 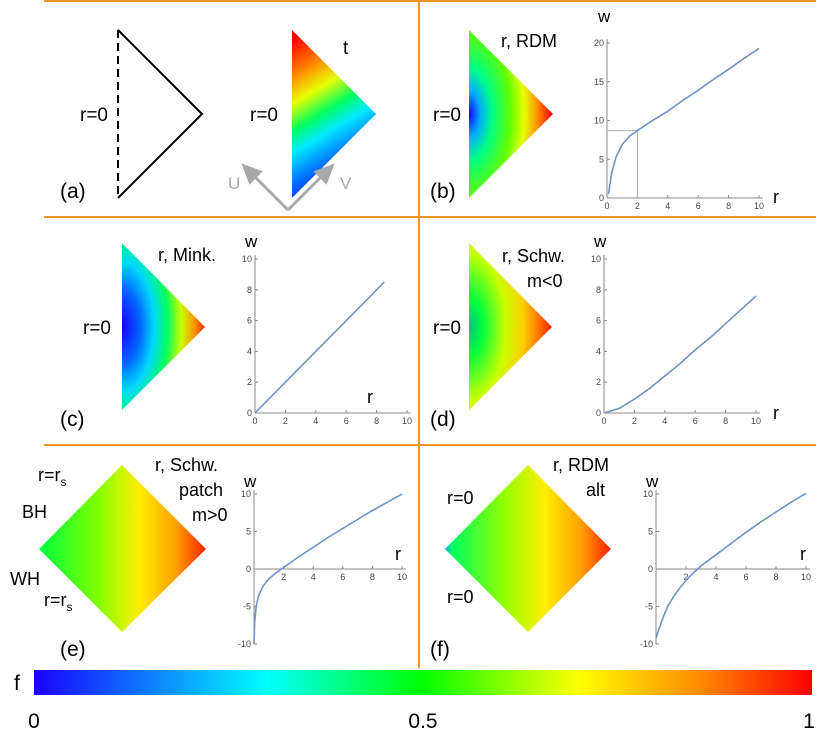 What do you see at coordinates (25, 579) in the screenshot?
I see `wh-label: WH` at bounding box center [25, 579].